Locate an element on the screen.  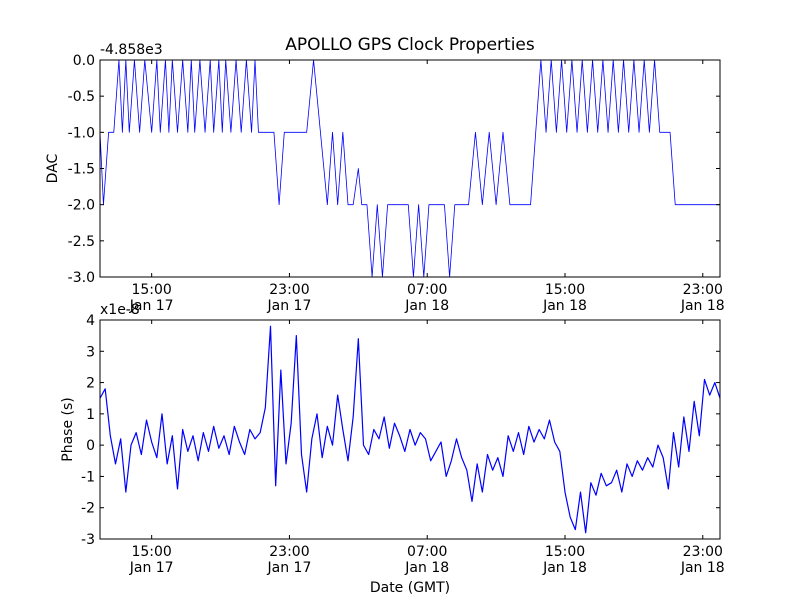
y-tick-label: 2 is located at coordinates (90, 384).